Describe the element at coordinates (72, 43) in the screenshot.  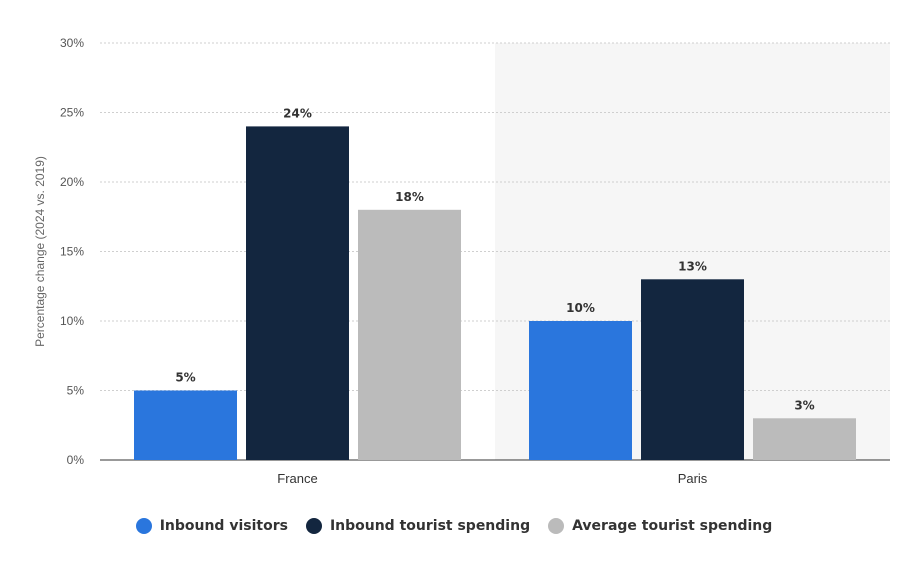
I see `y-tick-label-30: 30%` at that location.